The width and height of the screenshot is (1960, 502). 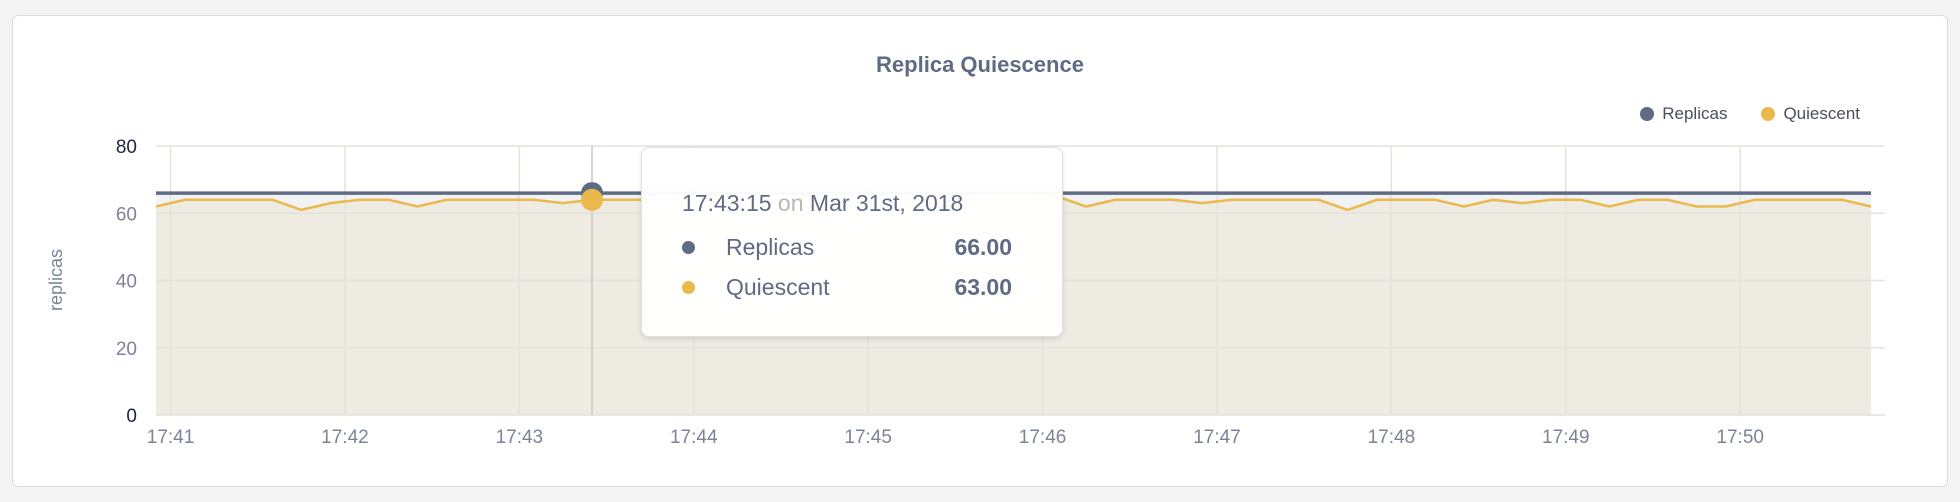 I want to click on y-tick-label: 40, so click(x=126, y=282).